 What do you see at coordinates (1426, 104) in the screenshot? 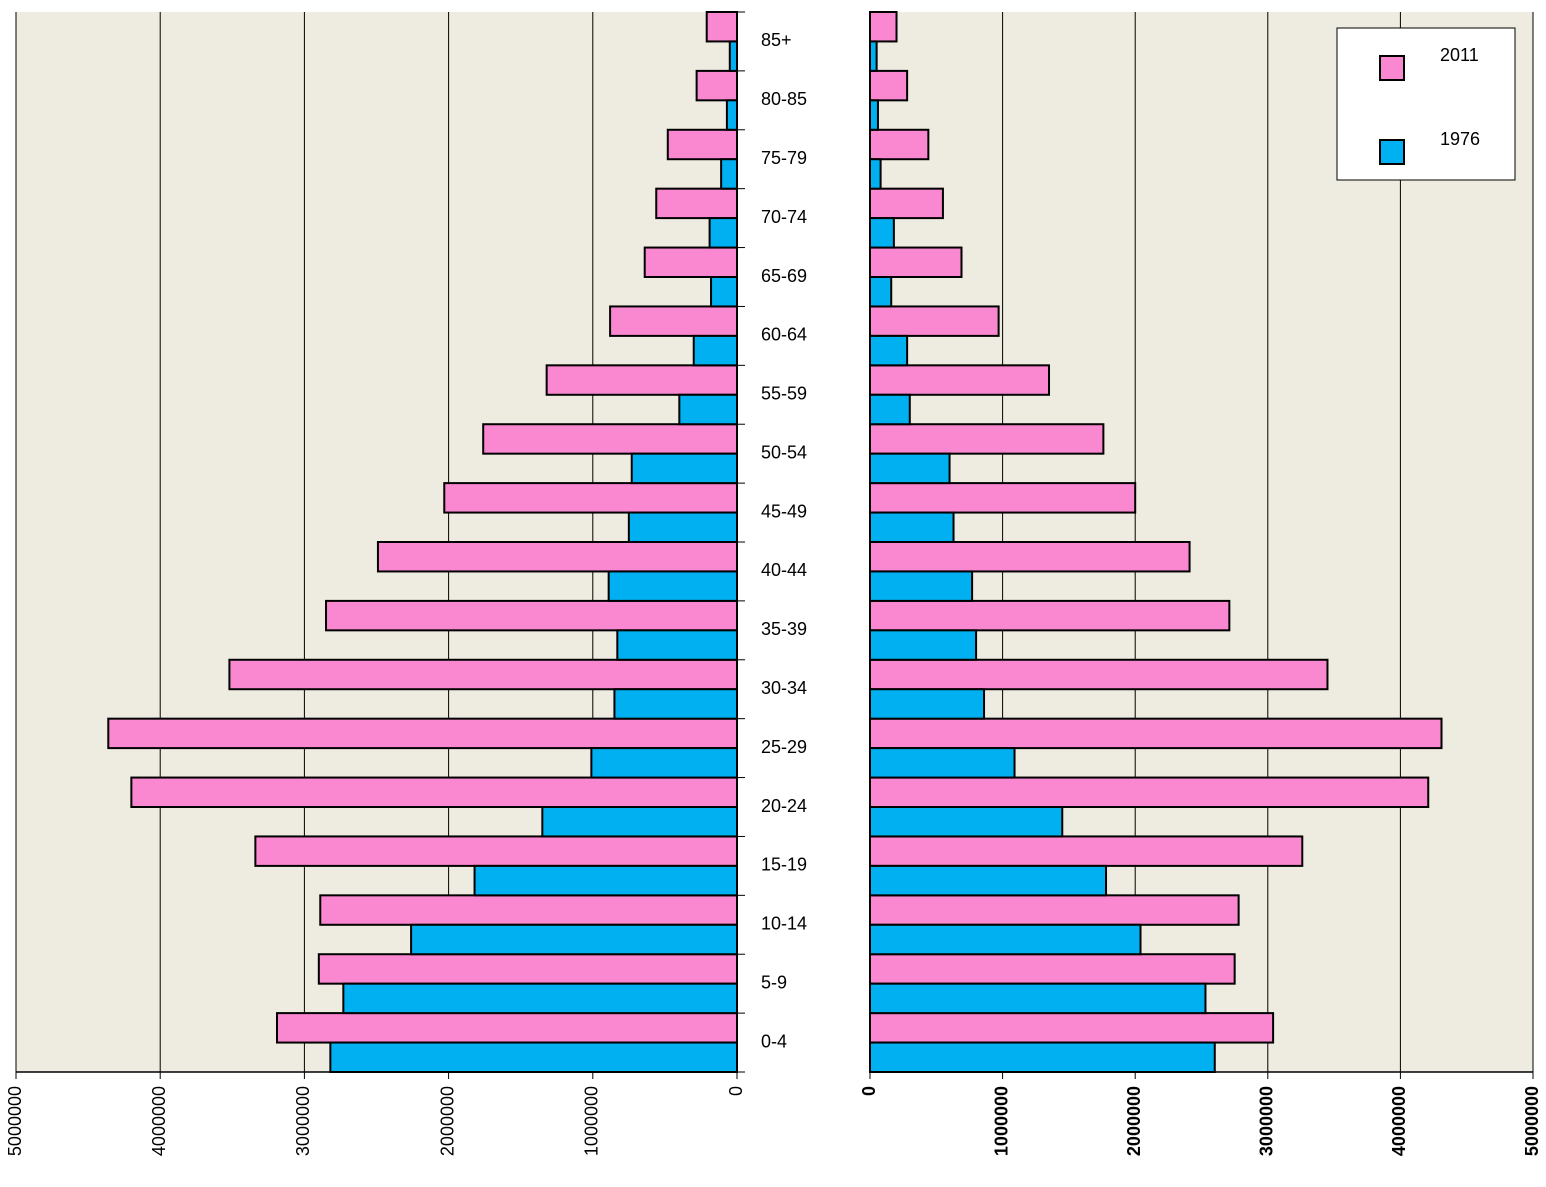
I see `legend-box` at bounding box center [1426, 104].